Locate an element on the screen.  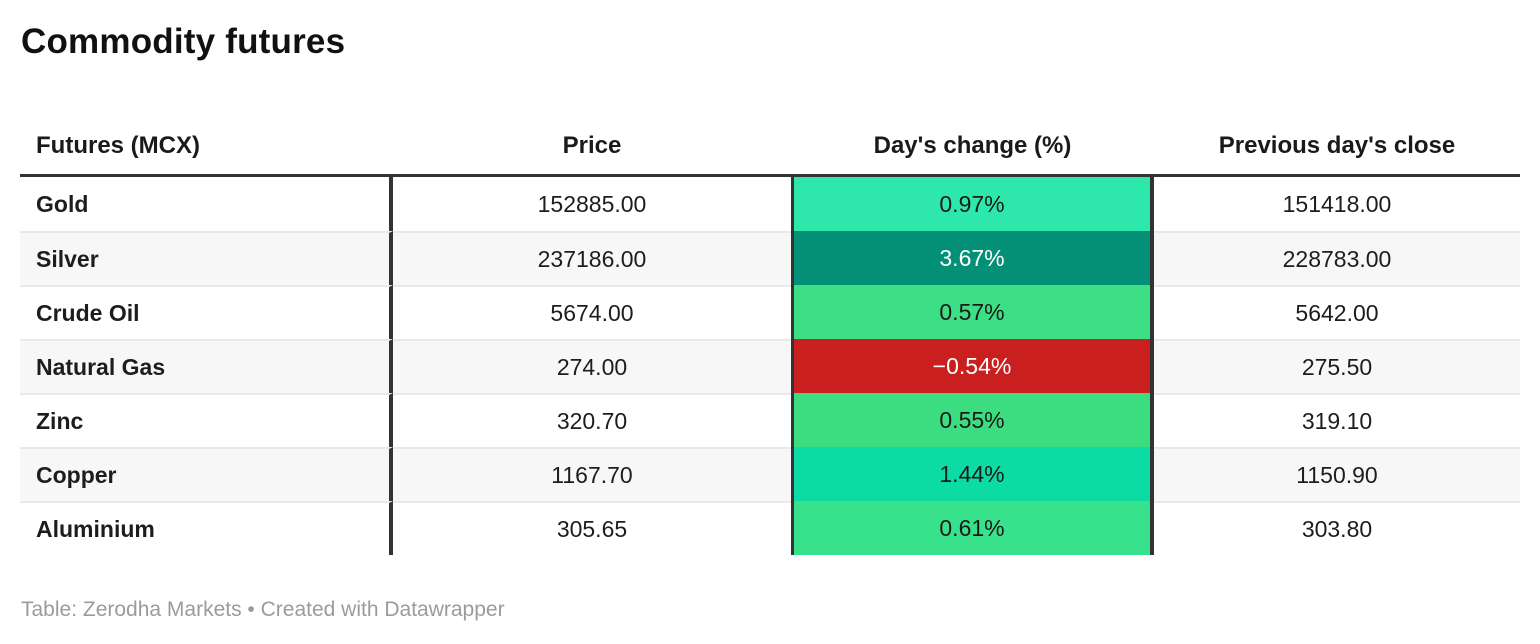
days-change-cell: 0.61% is located at coordinates (972, 528).